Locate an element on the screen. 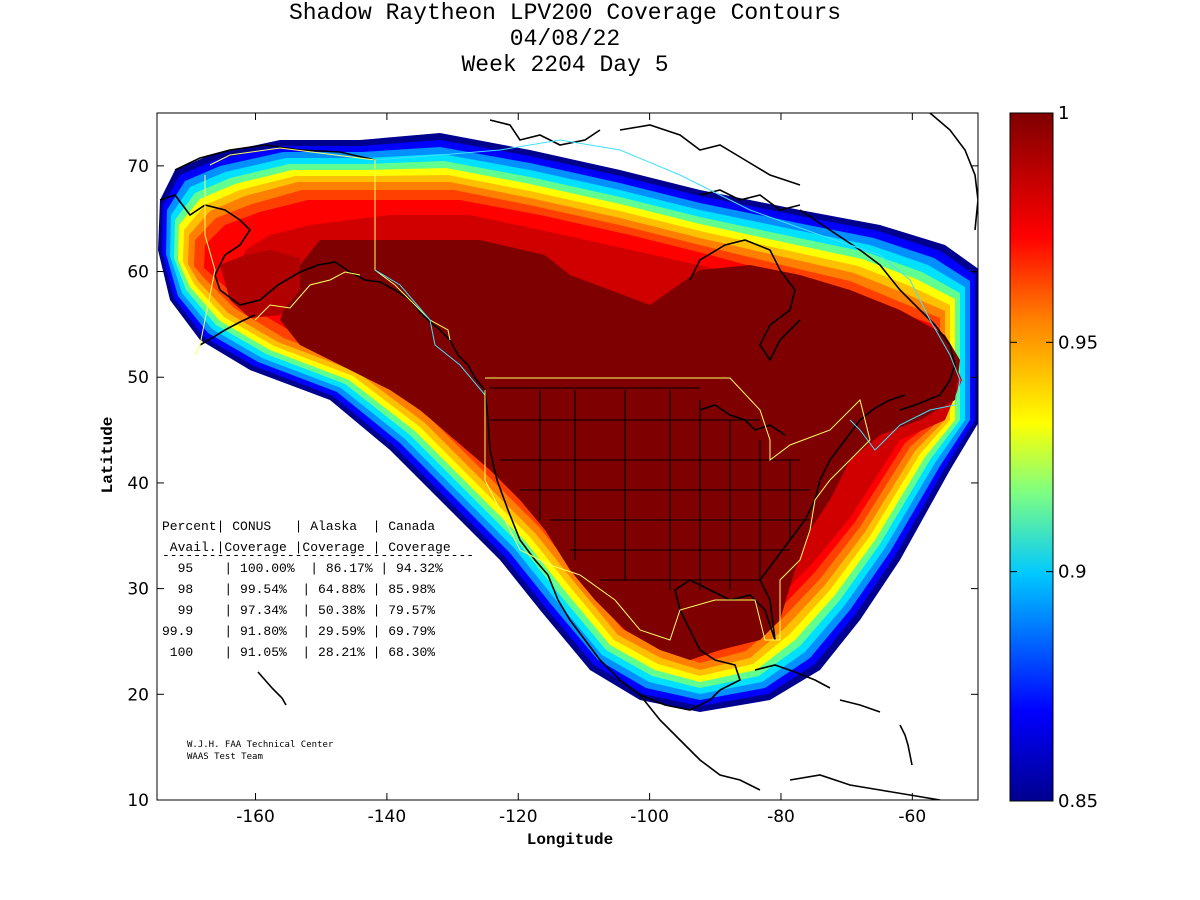 Image resolution: width=1200 pixels, height=900 pixels. yucatan-gulf is located at coordinates (725, 635).